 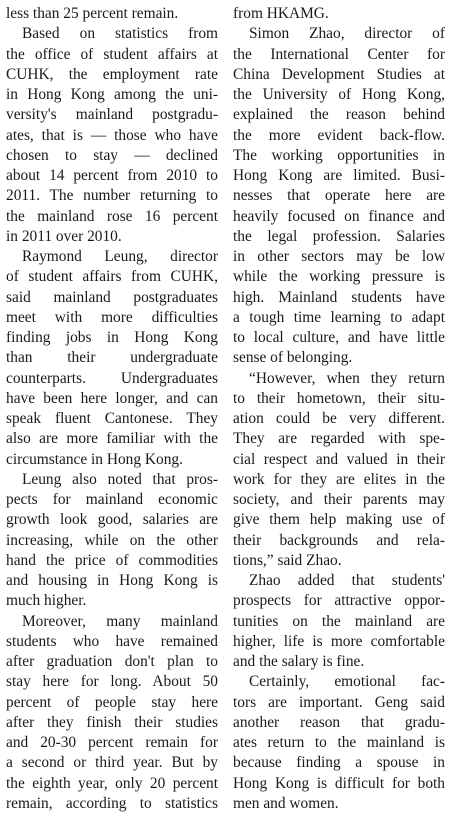 I want to click on article-text-line: ates, that is — those who have, so click(x=112, y=135).